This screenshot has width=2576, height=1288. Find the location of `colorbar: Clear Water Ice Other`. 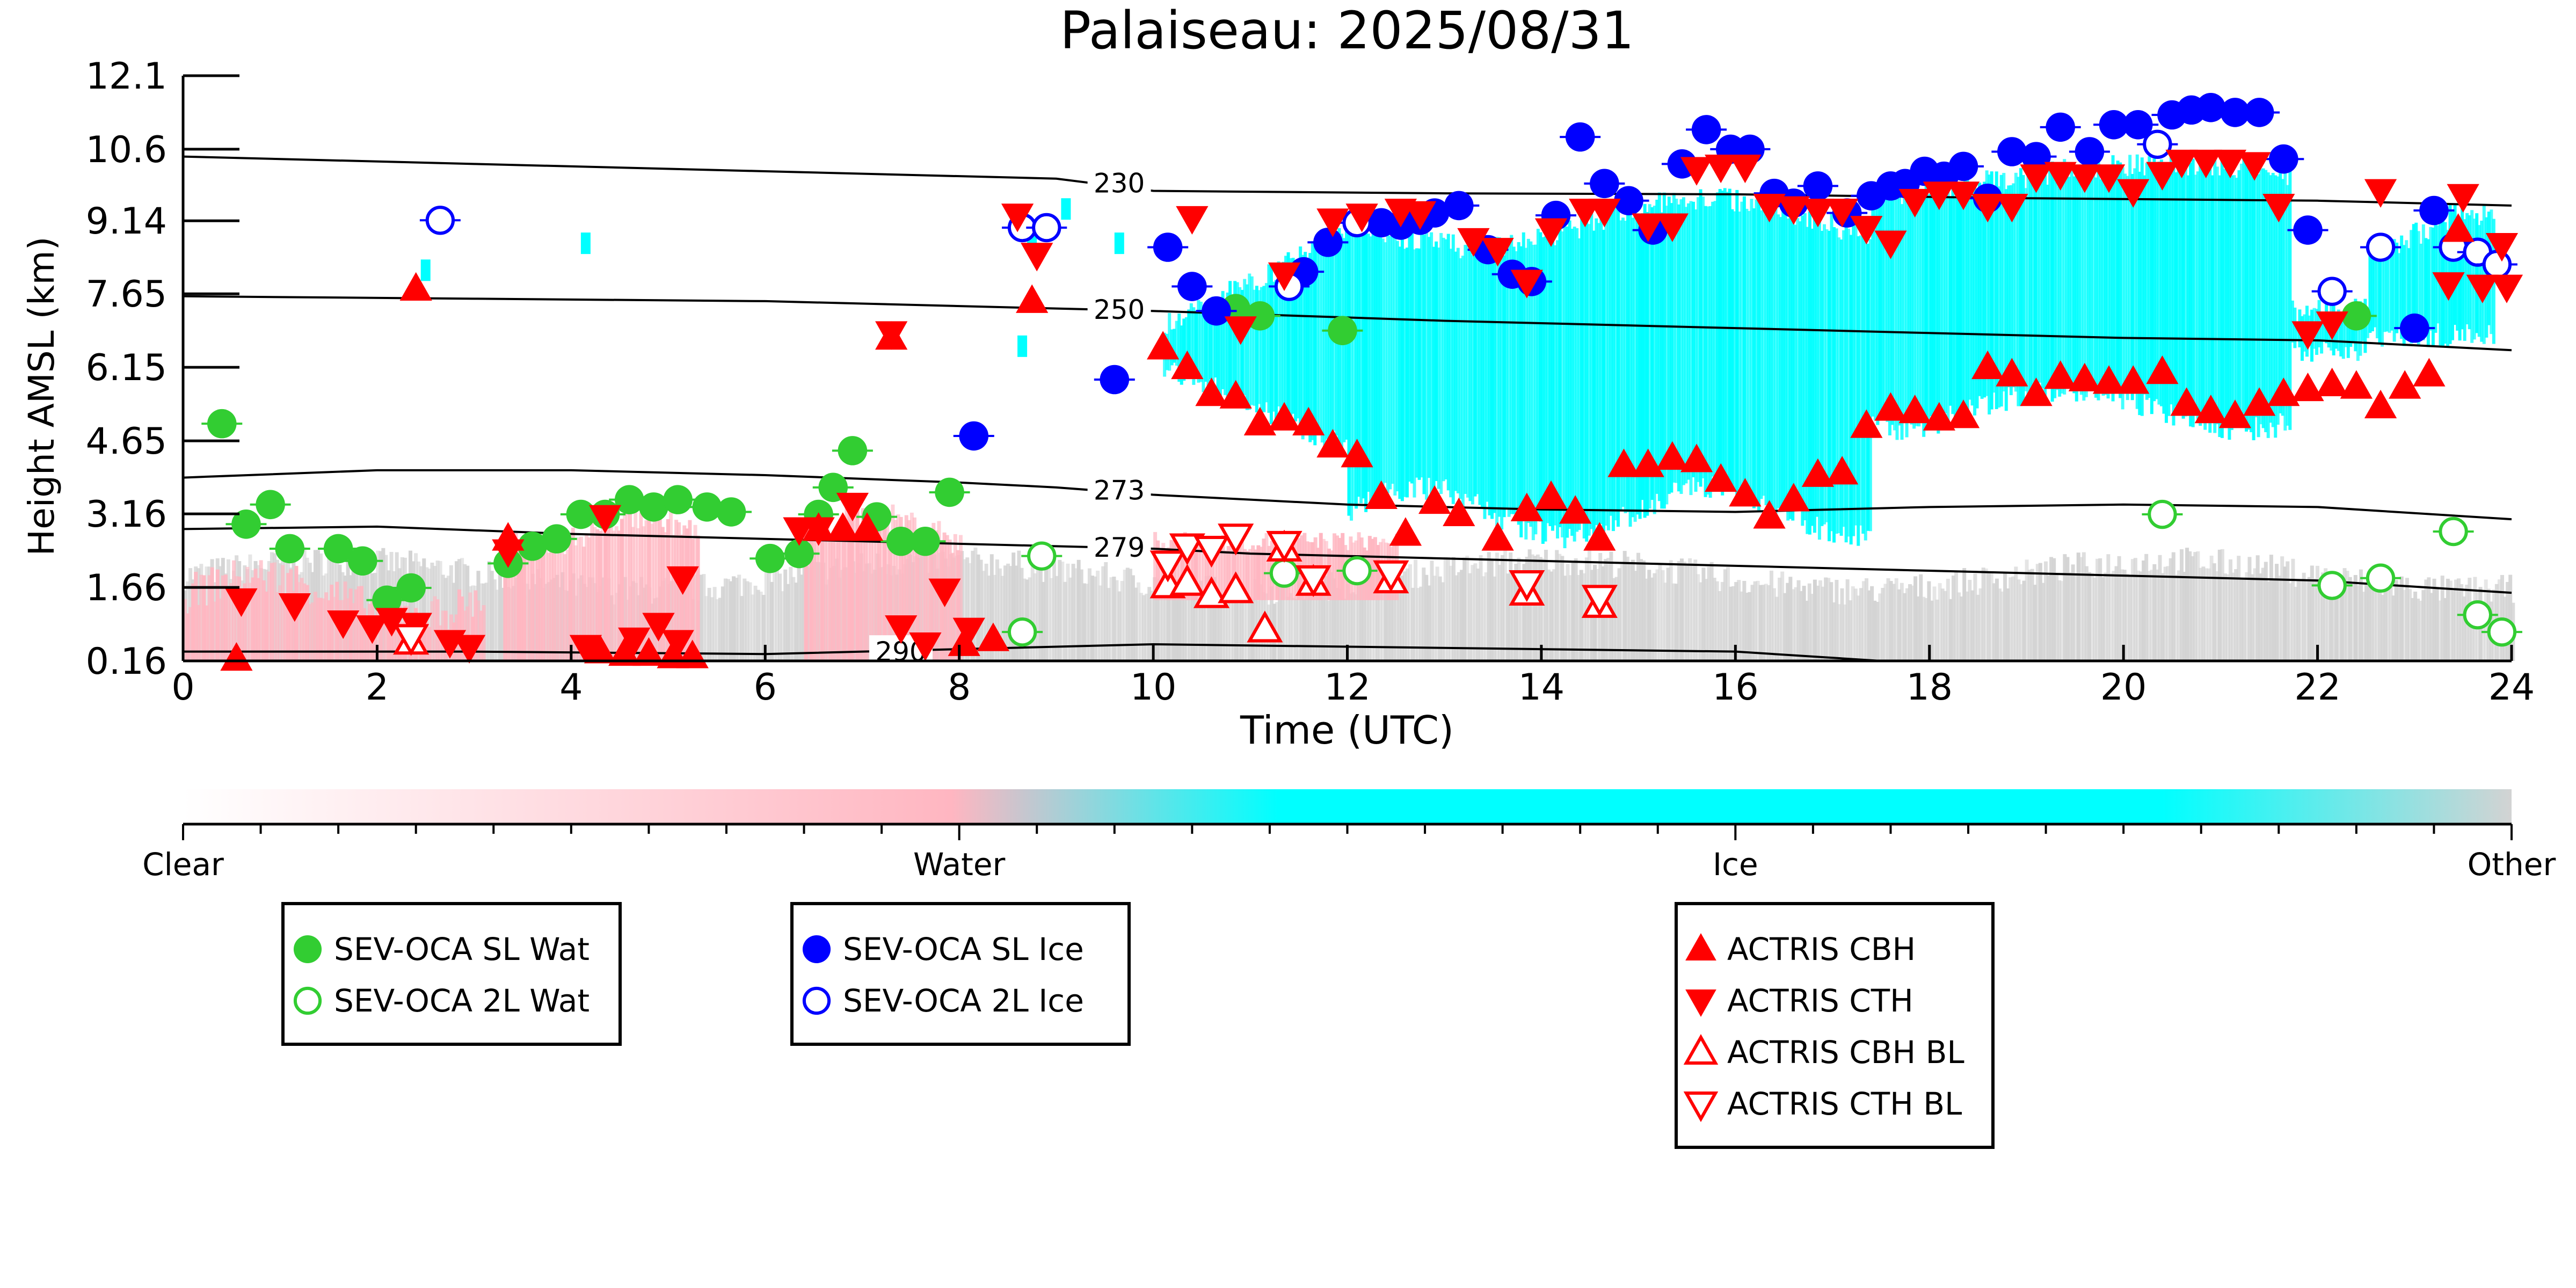

colorbar: Clear Water Ice Other is located at coordinates (1349, 836).